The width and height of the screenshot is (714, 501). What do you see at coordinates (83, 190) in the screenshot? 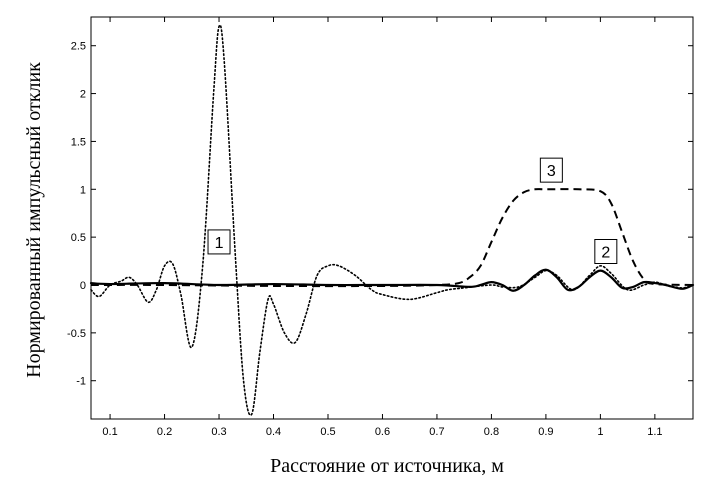
I see `y-tick-label: 1` at bounding box center [83, 190].